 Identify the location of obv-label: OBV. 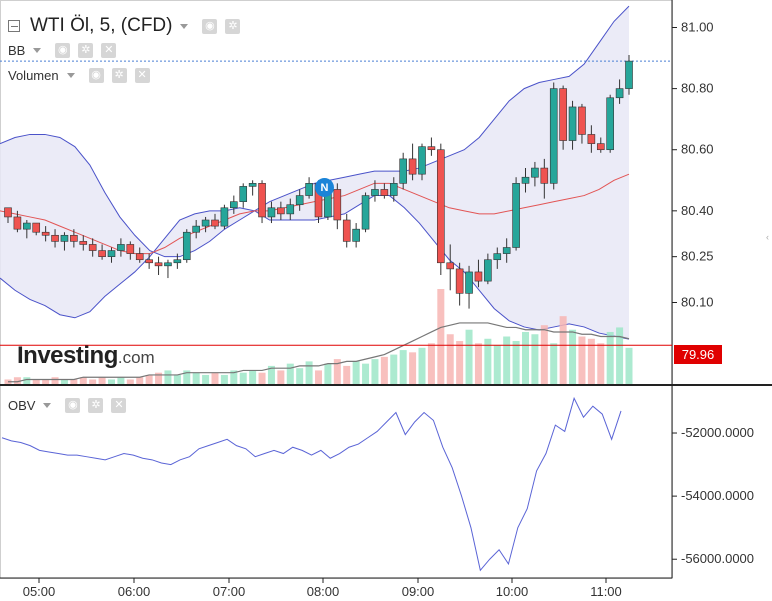
(22, 405).